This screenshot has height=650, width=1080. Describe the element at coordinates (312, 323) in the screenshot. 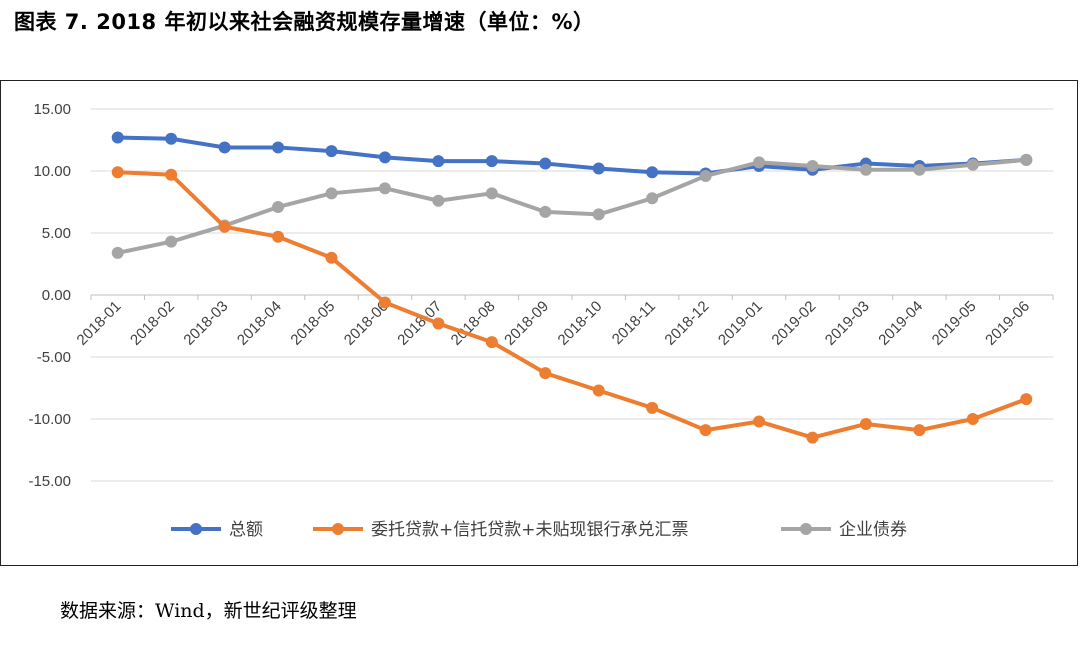

I see `x-tick-label: 2018-05` at that location.